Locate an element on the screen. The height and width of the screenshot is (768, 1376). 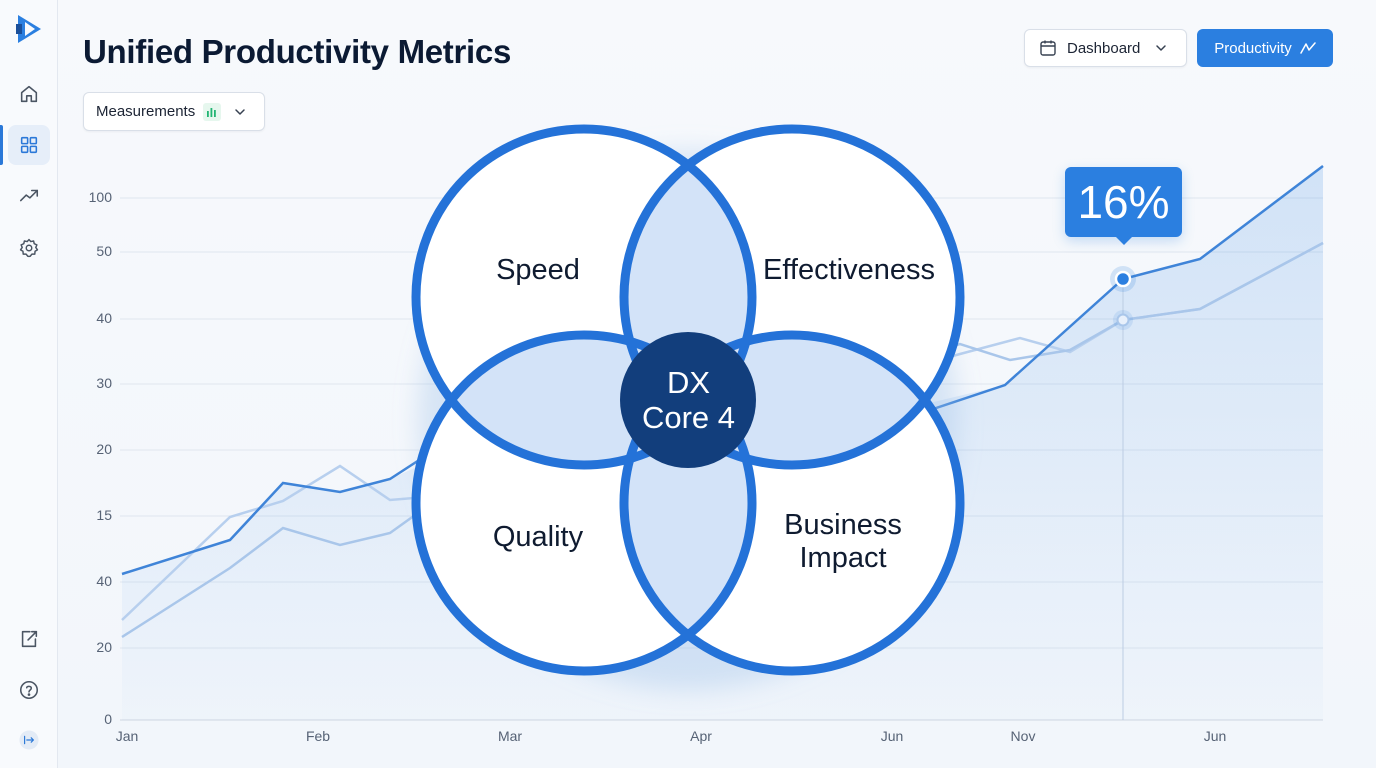
settings-icon is located at coordinates (29, 248).